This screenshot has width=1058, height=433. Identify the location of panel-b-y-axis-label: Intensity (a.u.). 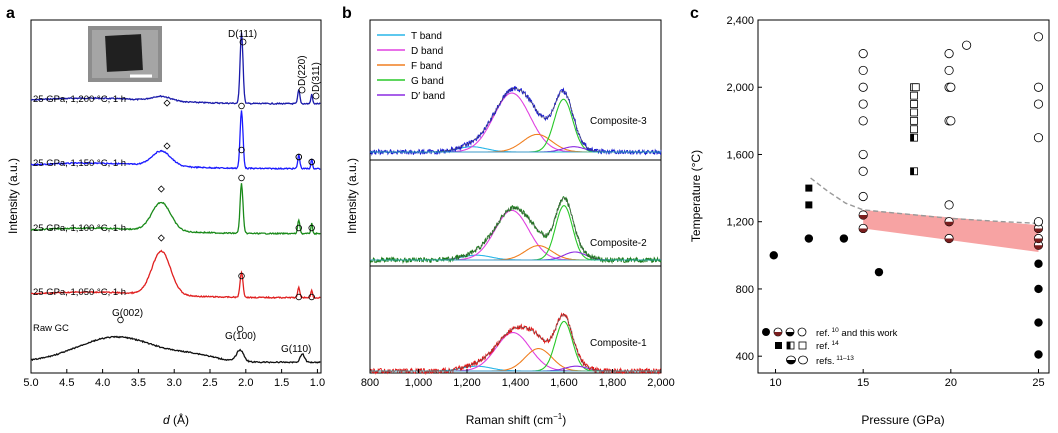
(352, 196).